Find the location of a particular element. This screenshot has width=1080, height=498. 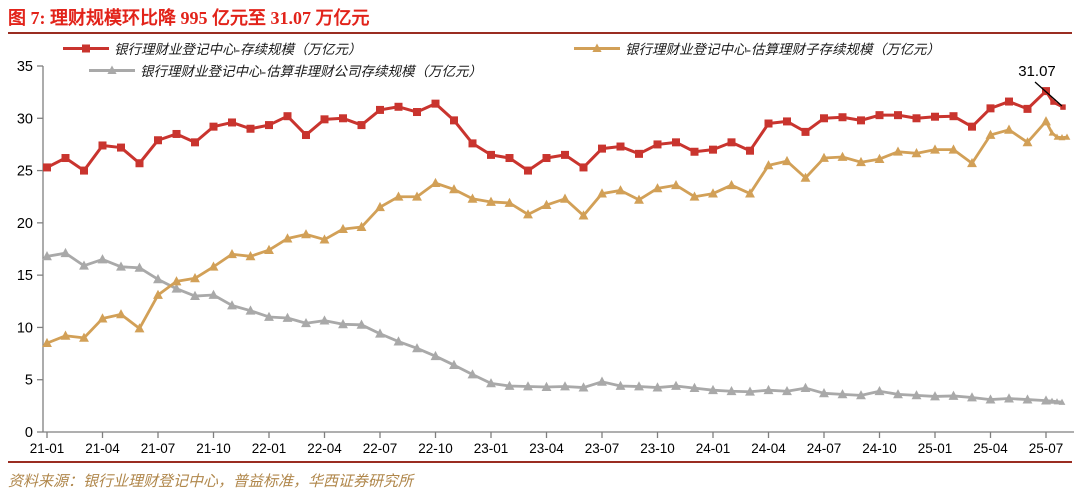

legend-label-non-wm-company-scale: 银行理财业登记中心-估算非理财公司存续规模（万亿元） is located at coordinates (311, 71).